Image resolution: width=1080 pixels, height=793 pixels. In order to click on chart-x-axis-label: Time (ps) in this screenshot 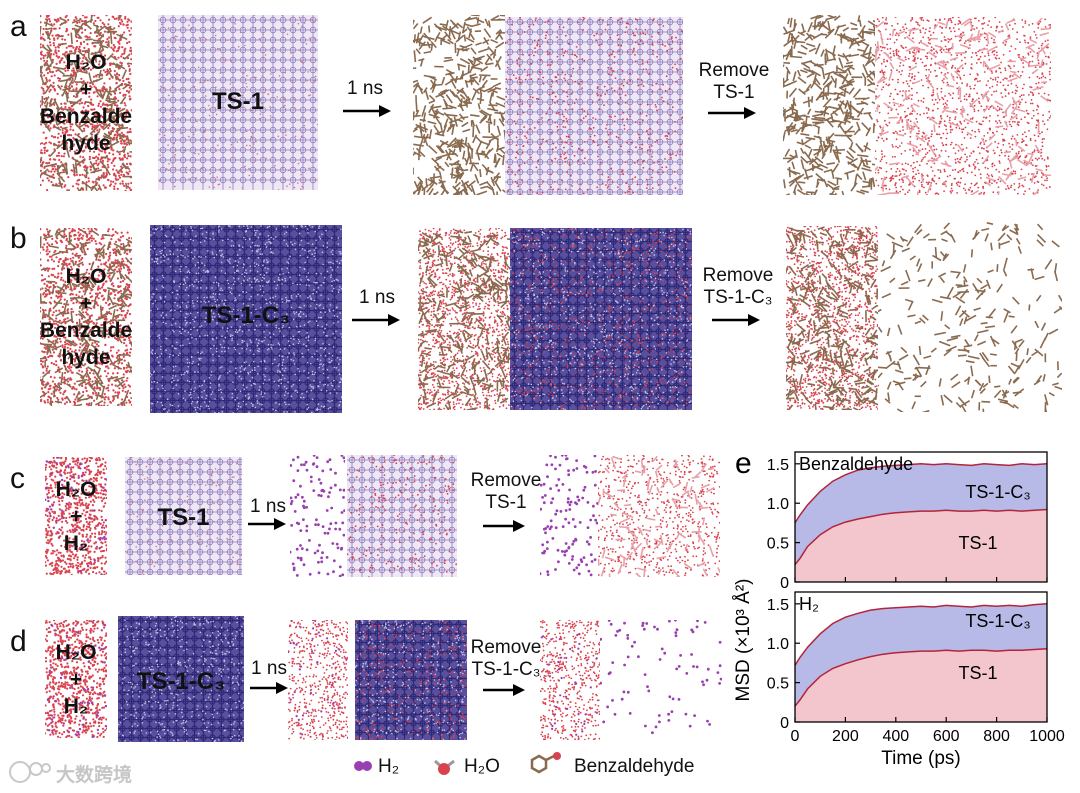, I will do `click(921, 758)`.